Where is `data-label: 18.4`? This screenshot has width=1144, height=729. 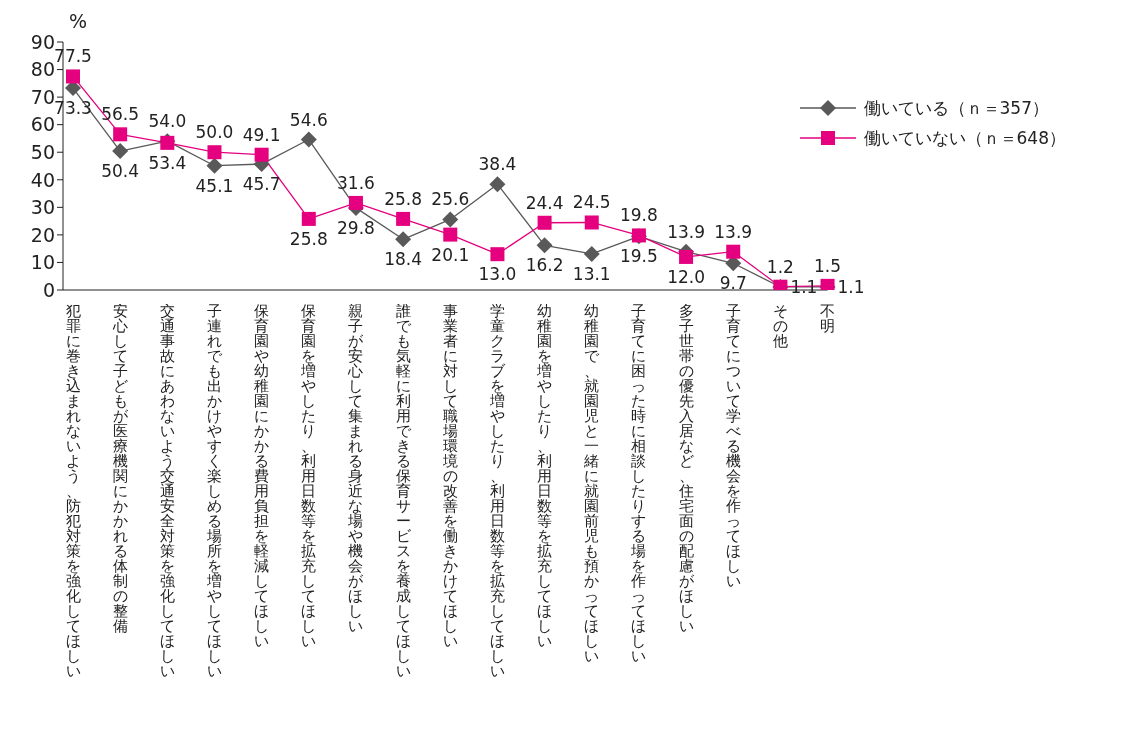 data-label: 18.4 is located at coordinates (403, 259).